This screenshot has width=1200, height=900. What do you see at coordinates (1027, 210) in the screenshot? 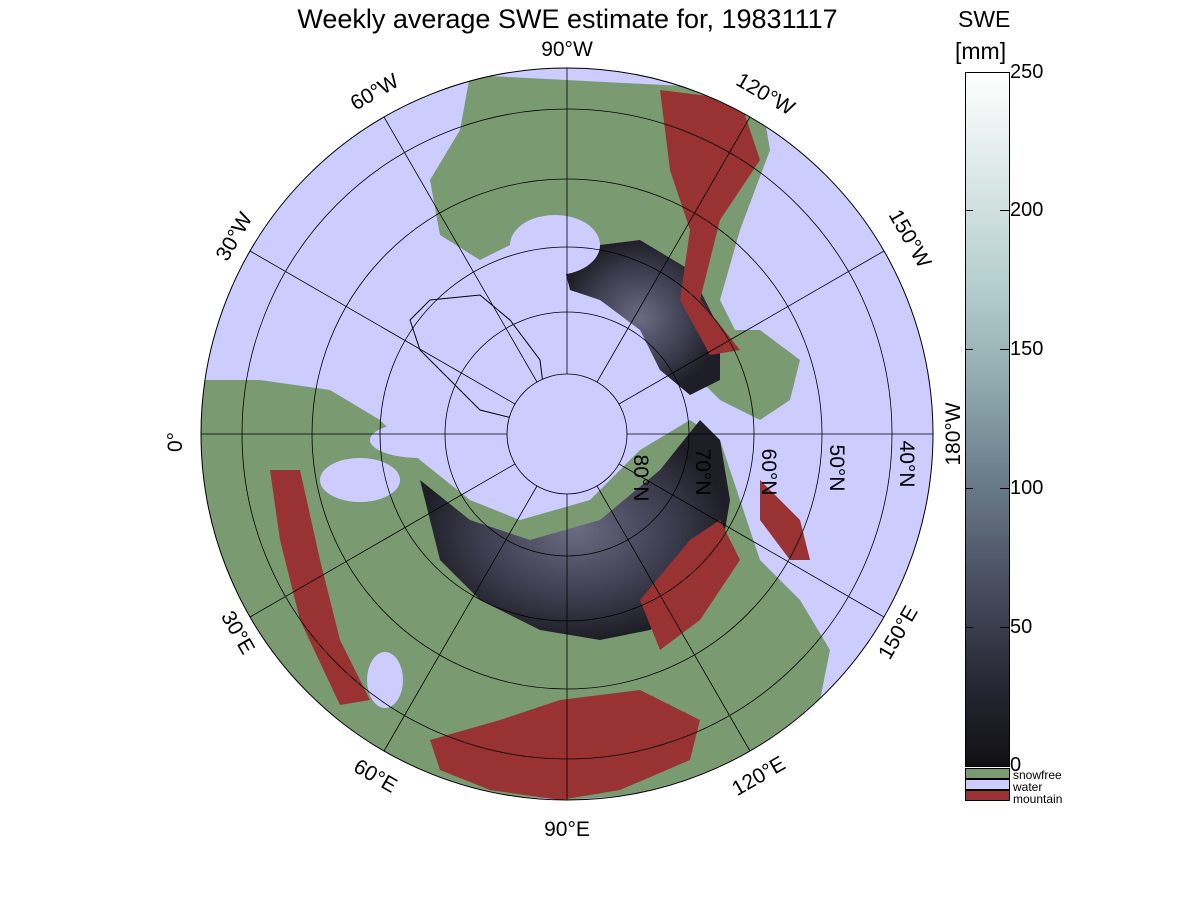
I see `colorbar-tick-label: 200` at bounding box center [1027, 210].